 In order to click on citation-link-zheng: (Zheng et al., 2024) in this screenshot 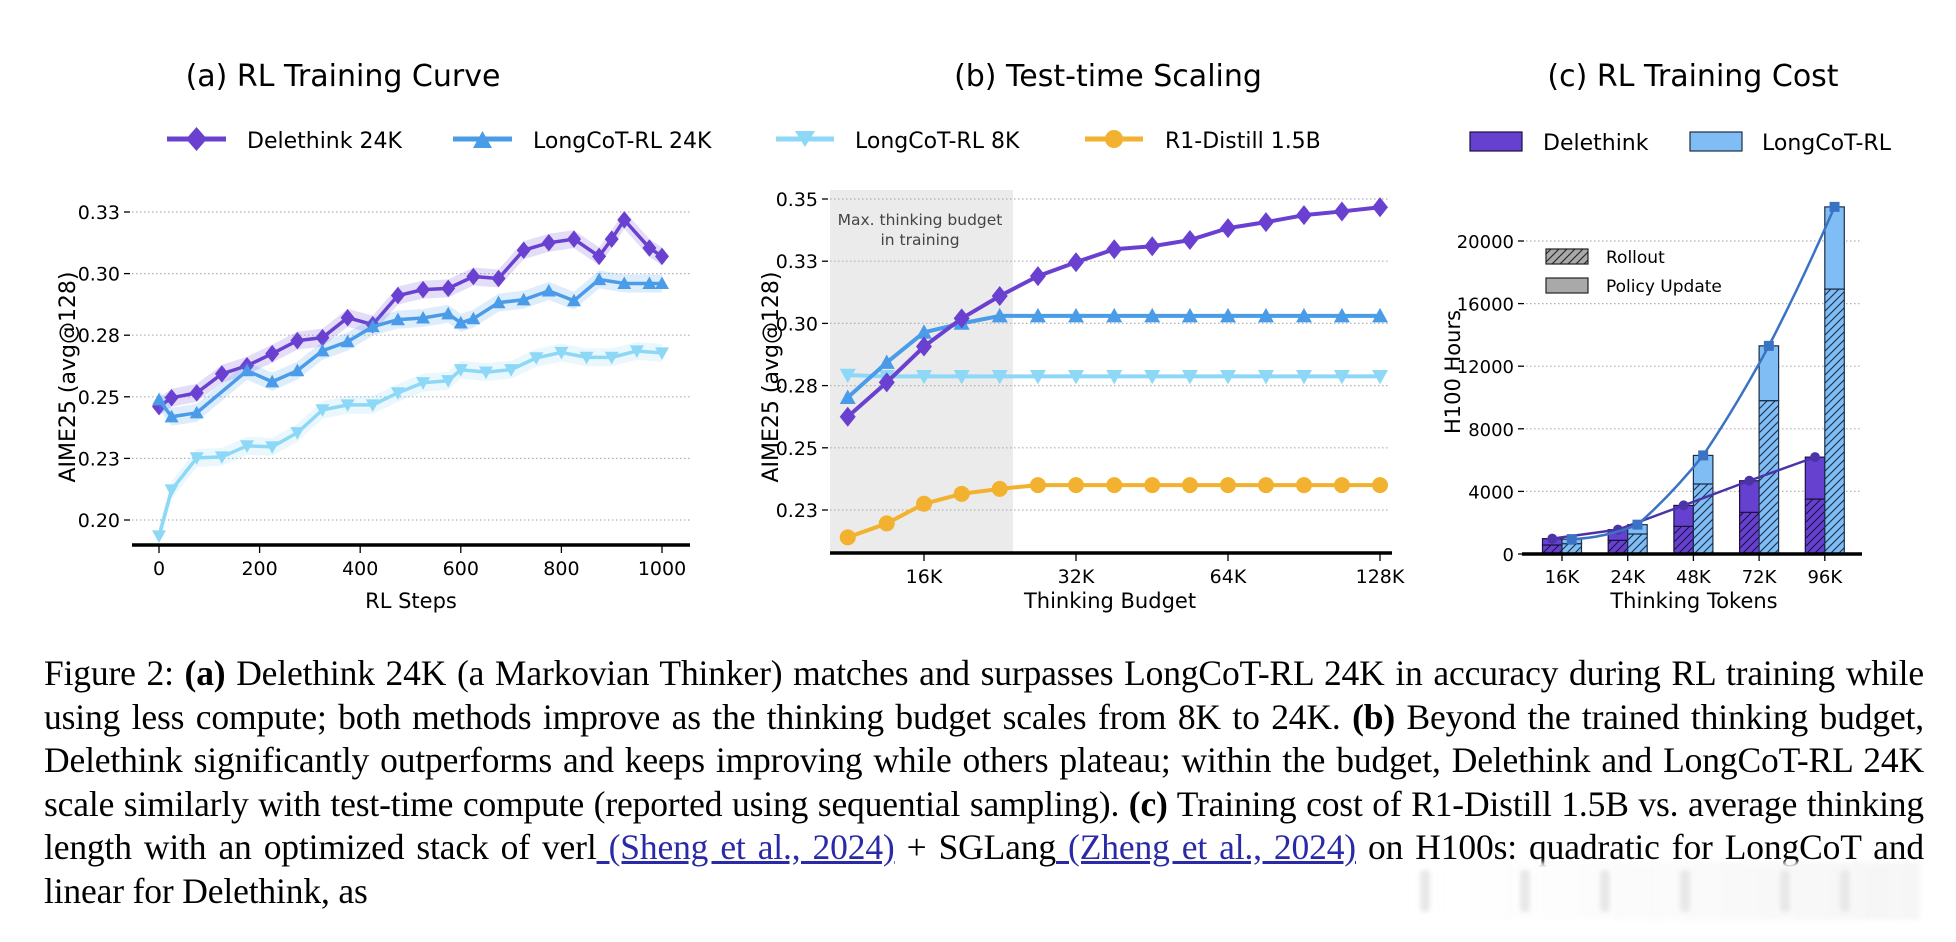, I will do `click(1206, 847)`.